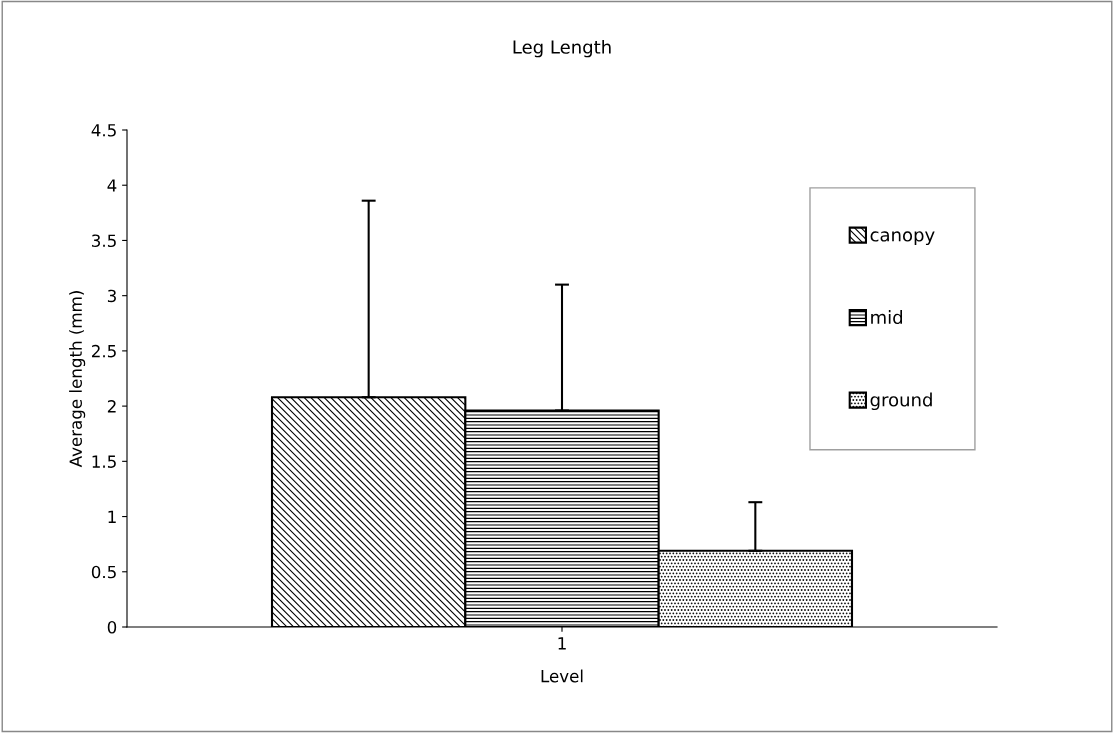  I want to click on legend-label: ground, so click(901, 401).